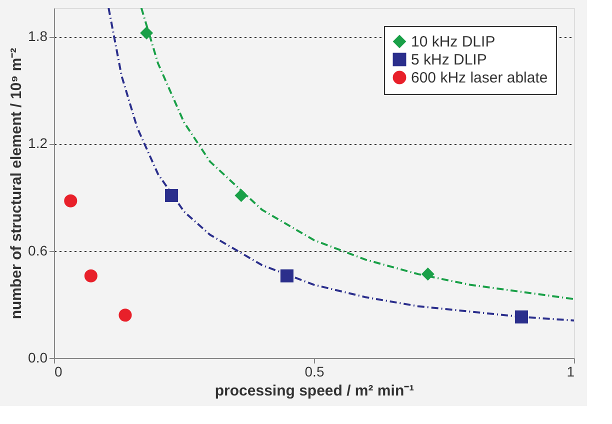 The image size is (612, 424). What do you see at coordinates (38, 143) in the screenshot?
I see `y-tick-label: 1.2` at bounding box center [38, 143].